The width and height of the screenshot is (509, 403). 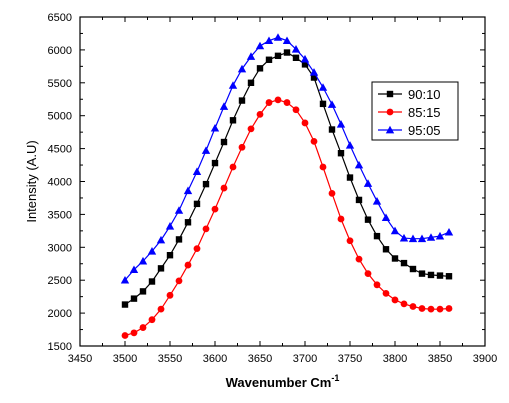 I want to click on x-tick-label: 3850, so click(x=440, y=359).